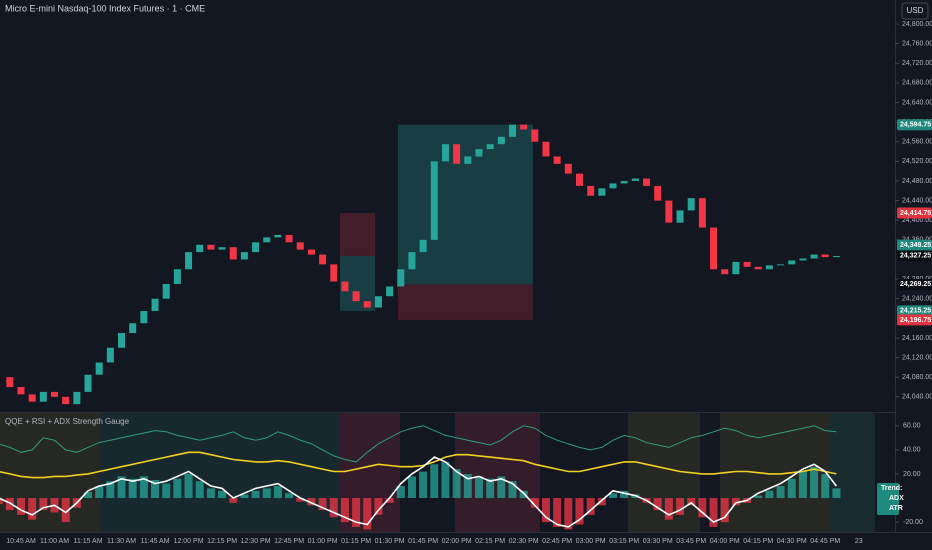 This screenshot has width=932, height=550. What do you see at coordinates (155, 541) in the screenshot?
I see `x-tick-label: 11:45 AM` at bounding box center [155, 541].